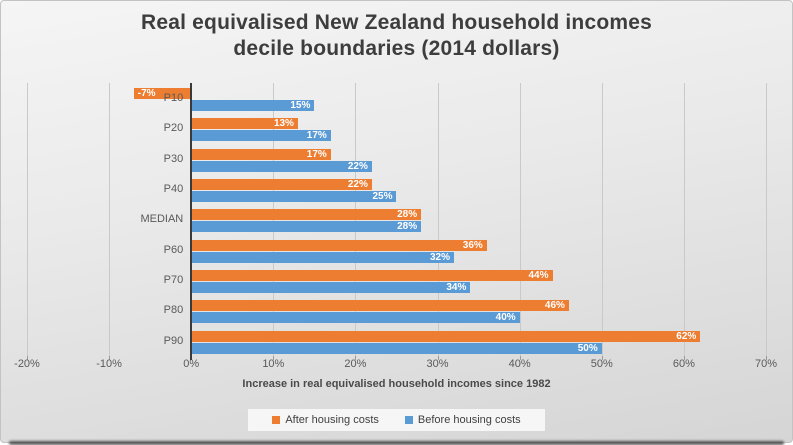 This screenshot has width=793, height=445. What do you see at coordinates (300, 105) in the screenshot?
I see `data-label: 15%` at bounding box center [300, 105].